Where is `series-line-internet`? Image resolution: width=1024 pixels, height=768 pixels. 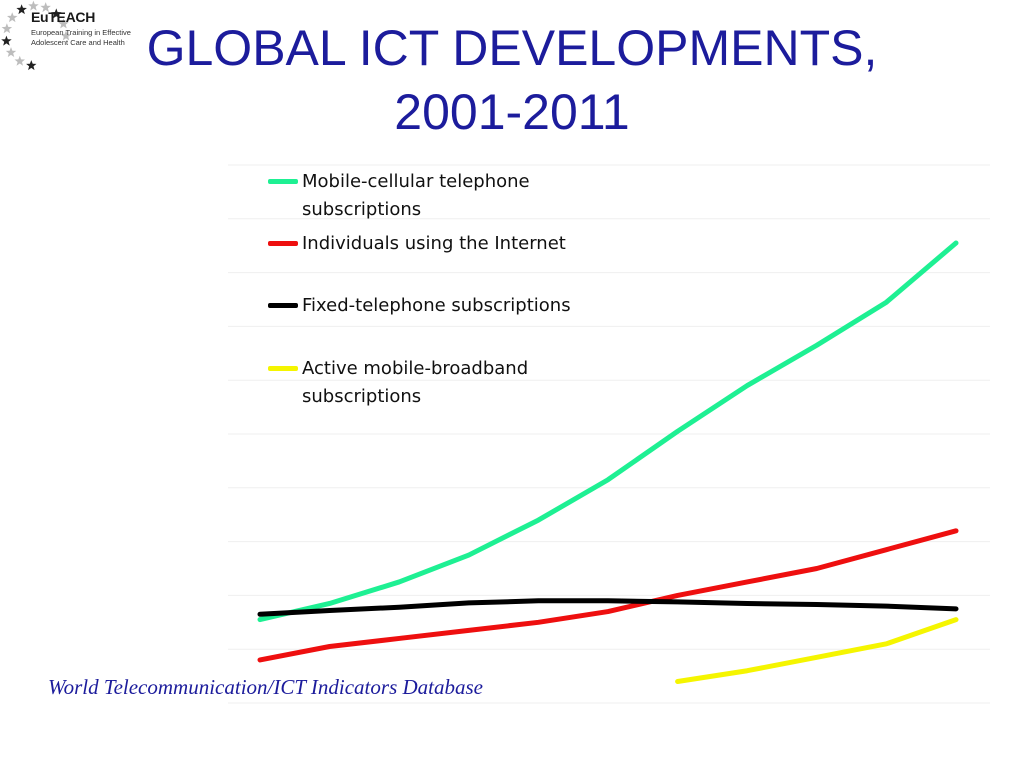 series-line-internet is located at coordinates (608, 595).